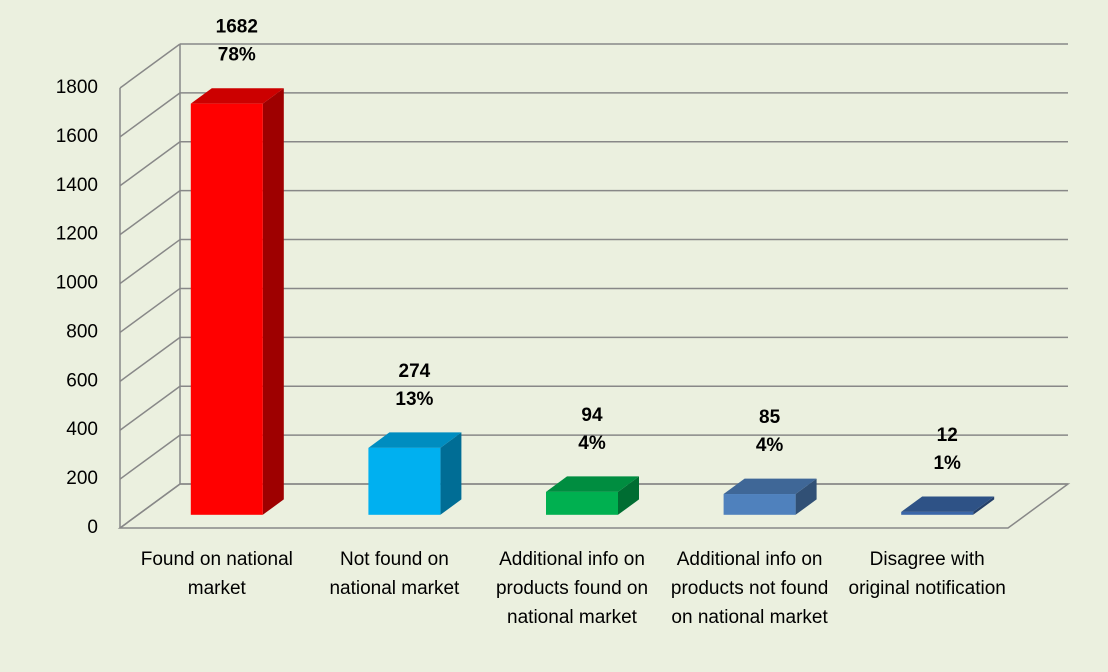 Image resolution: width=1108 pixels, height=672 pixels. What do you see at coordinates (92, 527) in the screenshot?
I see `y-tick-label: 0` at bounding box center [92, 527].